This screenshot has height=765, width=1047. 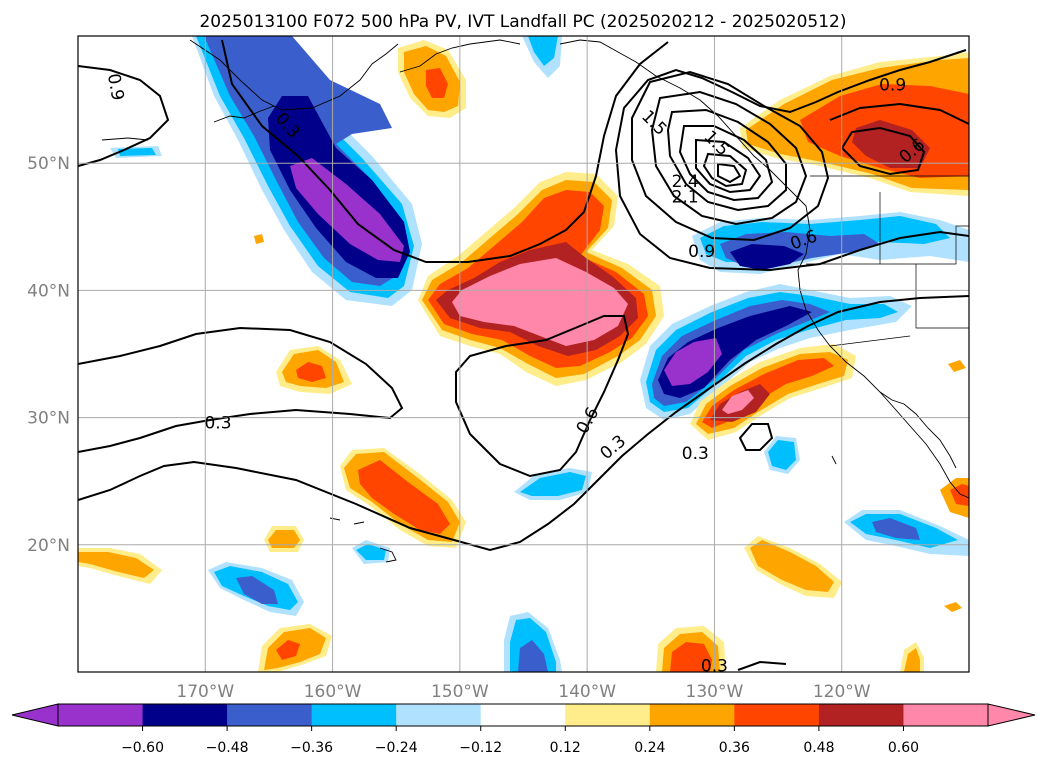 What do you see at coordinates (48, 164) in the screenshot?
I see `latitude-label: 50°N` at bounding box center [48, 164].